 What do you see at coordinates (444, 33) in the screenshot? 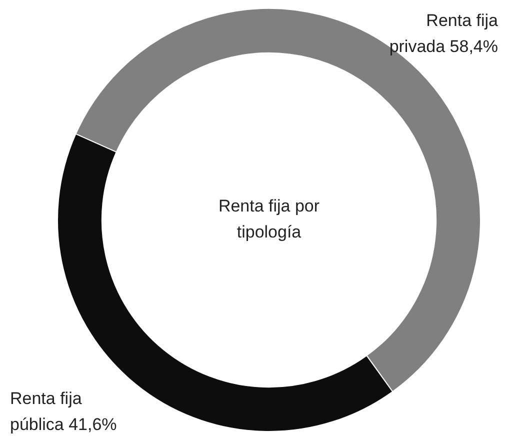
I see `slice-label: Renta fija privada 58,4%` at bounding box center [444, 33].